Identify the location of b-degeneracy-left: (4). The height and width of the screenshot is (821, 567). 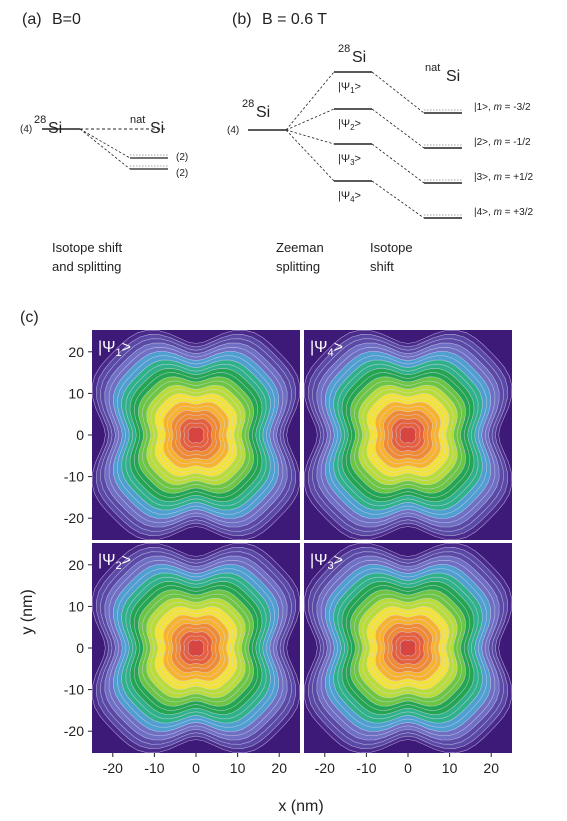
(233, 130).